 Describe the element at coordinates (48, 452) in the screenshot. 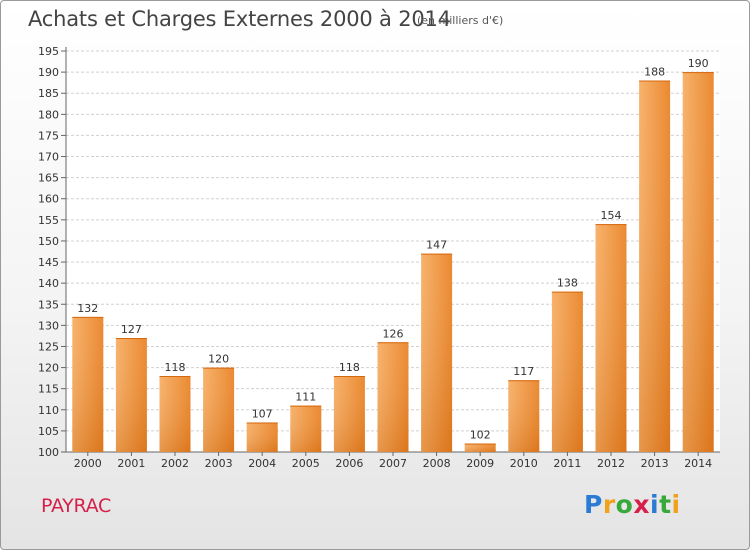

I see `y-tick-label: 100` at that location.